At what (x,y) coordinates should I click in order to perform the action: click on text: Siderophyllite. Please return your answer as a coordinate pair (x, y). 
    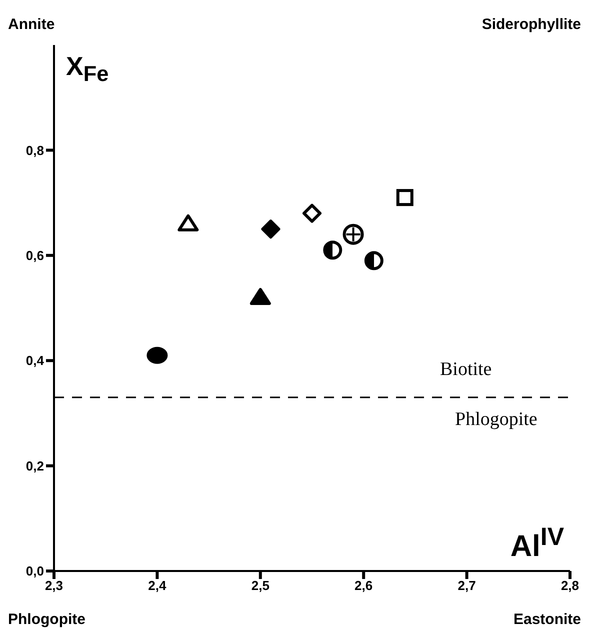
    Looking at the image, I should click on (531, 24).